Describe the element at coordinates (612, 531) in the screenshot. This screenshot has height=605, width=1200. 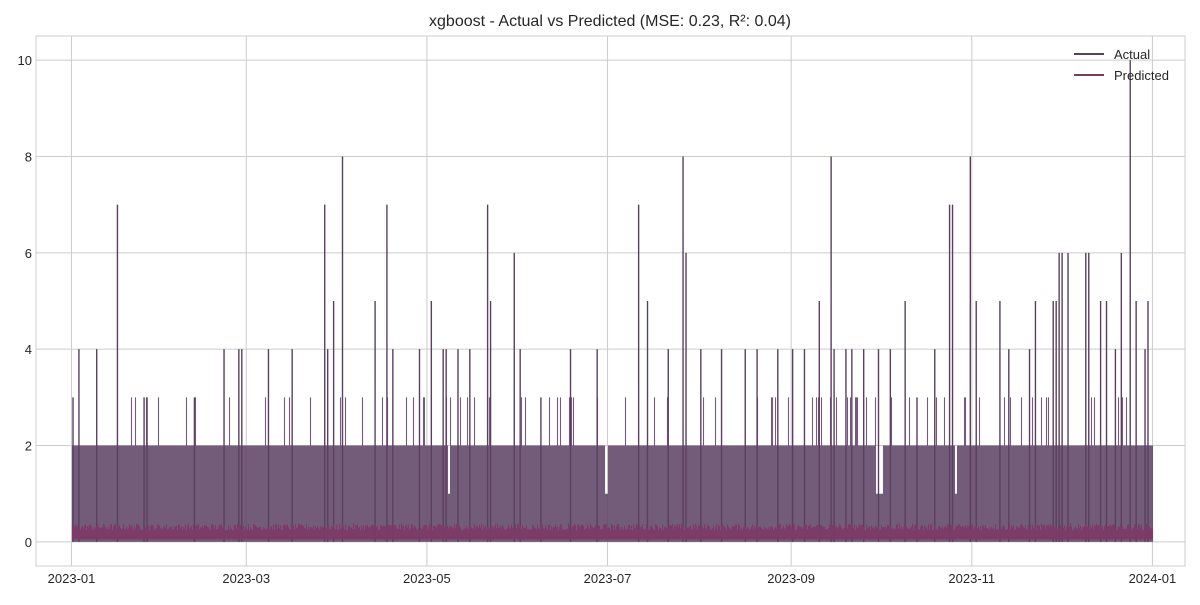
I see `predicted-series-line` at that location.